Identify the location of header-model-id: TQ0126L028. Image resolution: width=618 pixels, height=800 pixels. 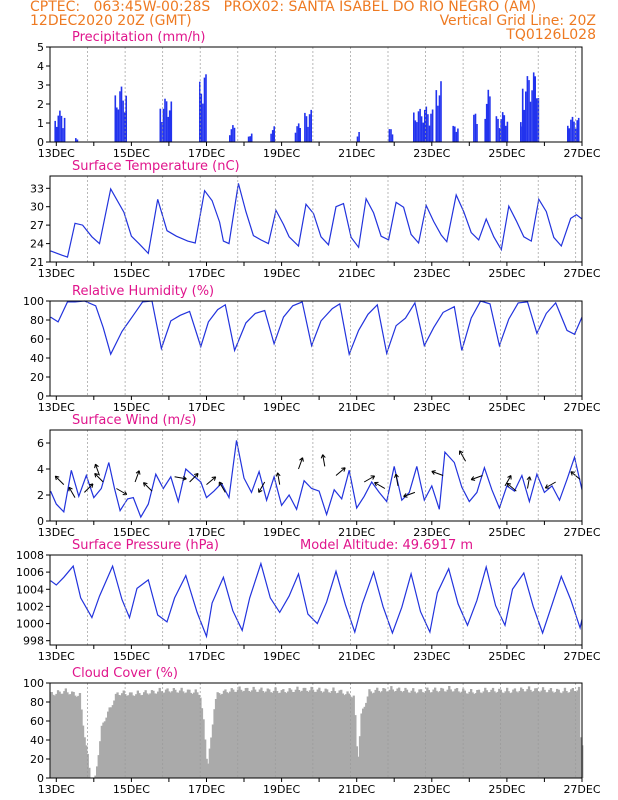
(551, 35).